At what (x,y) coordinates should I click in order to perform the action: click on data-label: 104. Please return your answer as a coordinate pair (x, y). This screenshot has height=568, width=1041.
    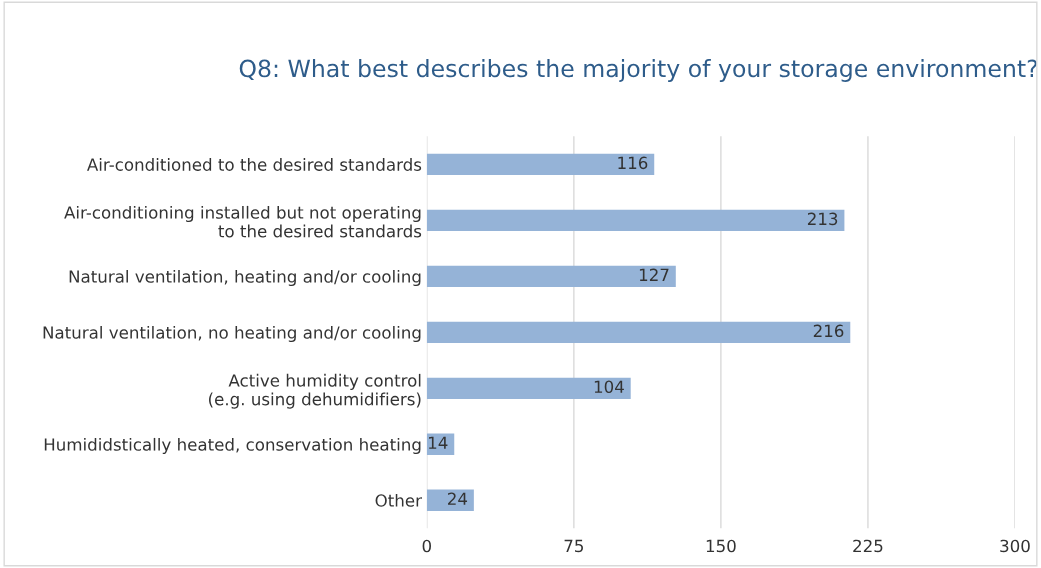
    Looking at the image, I should click on (609, 387).